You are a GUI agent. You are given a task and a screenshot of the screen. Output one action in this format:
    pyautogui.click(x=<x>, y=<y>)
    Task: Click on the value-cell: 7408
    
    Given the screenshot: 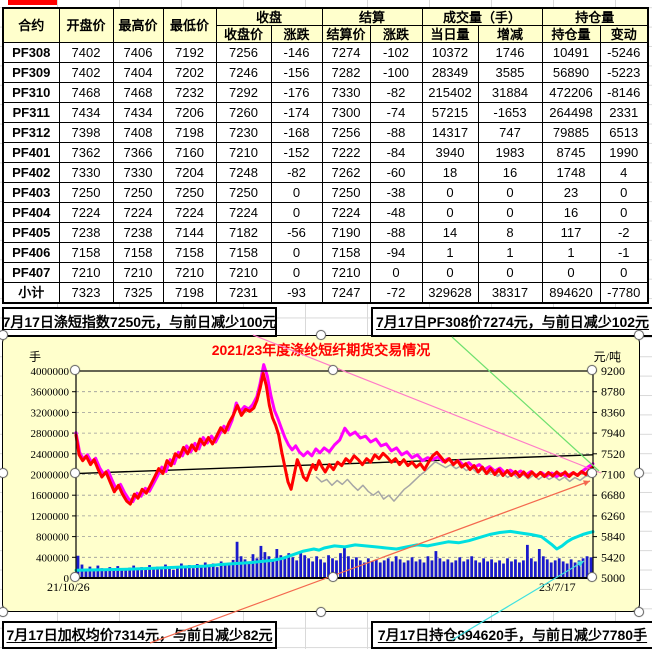 What is the action you would take?
    pyautogui.click(x=138, y=132)
    